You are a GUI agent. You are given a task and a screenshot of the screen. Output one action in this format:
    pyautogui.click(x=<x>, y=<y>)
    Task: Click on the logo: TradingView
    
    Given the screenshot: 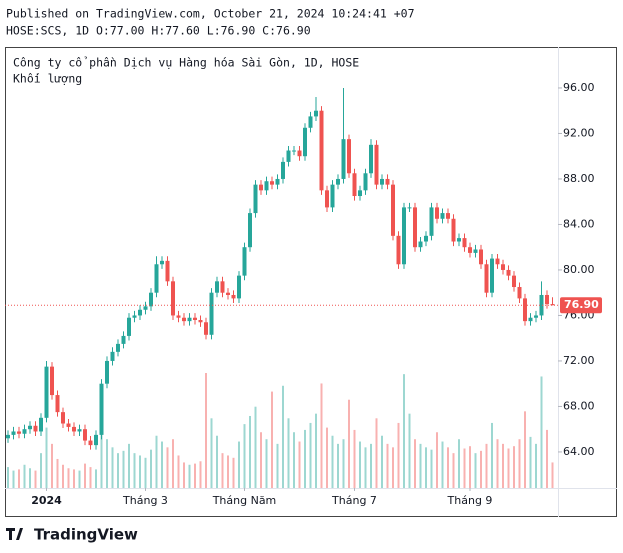 What is the action you would take?
    pyautogui.click(x=72, y=535)
    